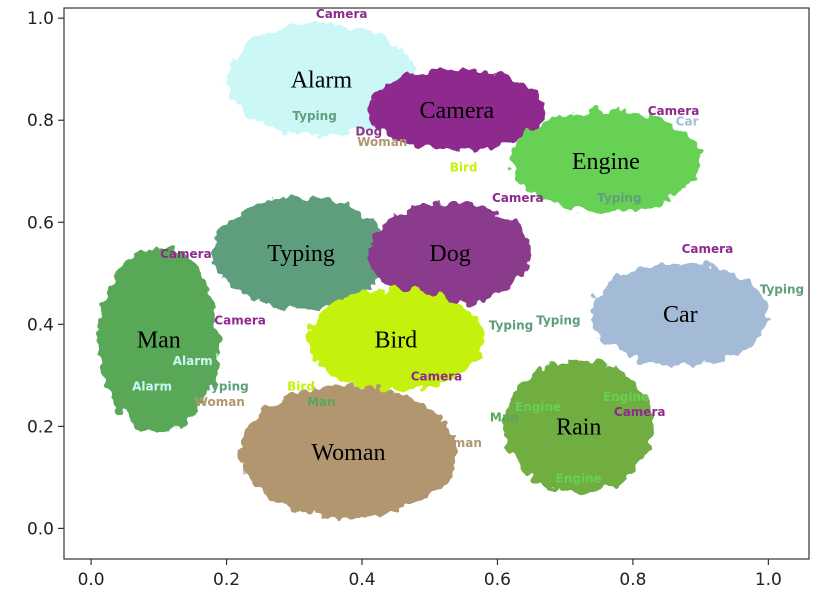 The width and height of the screenshot is (831, 604). I want to click on x-tick-label: 0.6, so click(497, 580).